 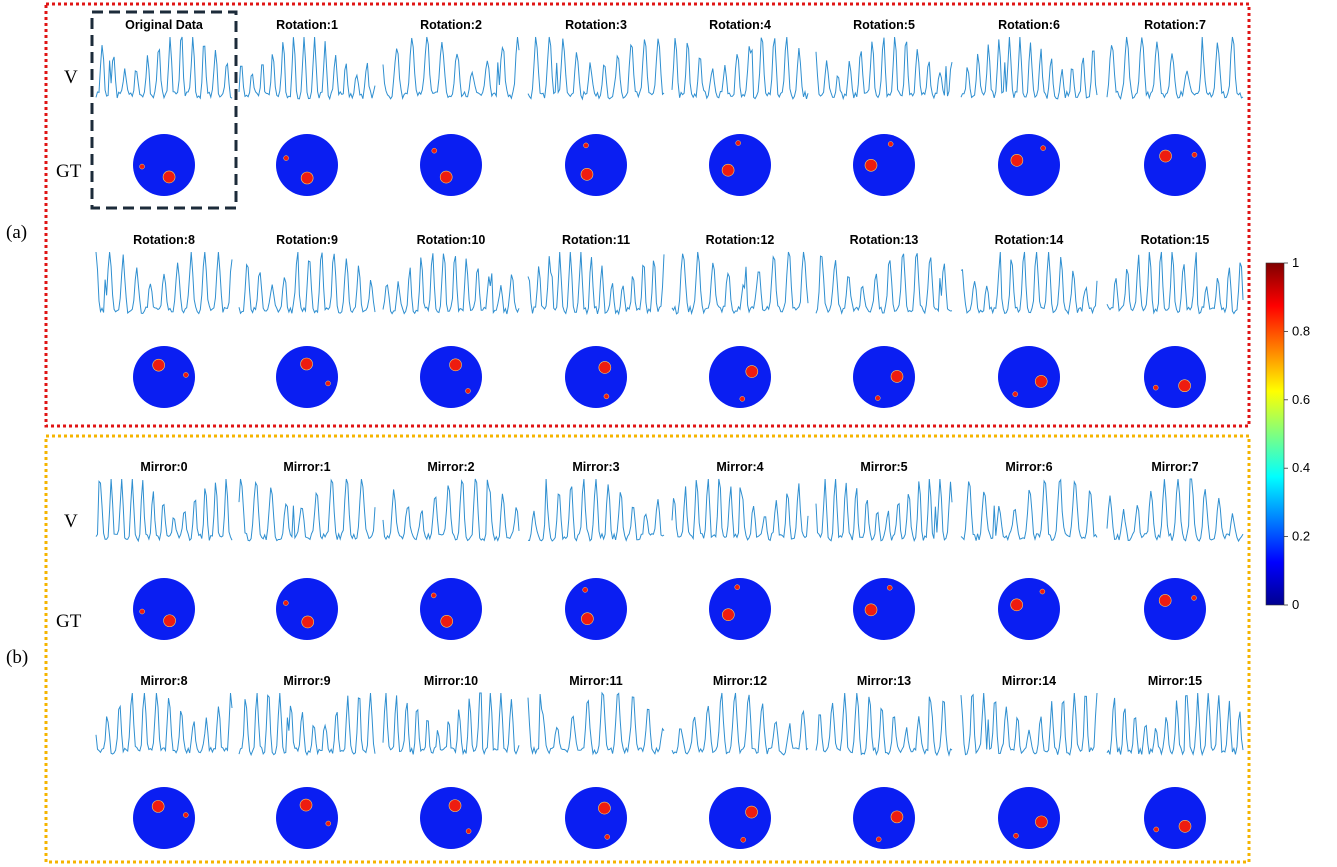 I want to click on cell-title: Rotation:9, so click(x=307, y=240).